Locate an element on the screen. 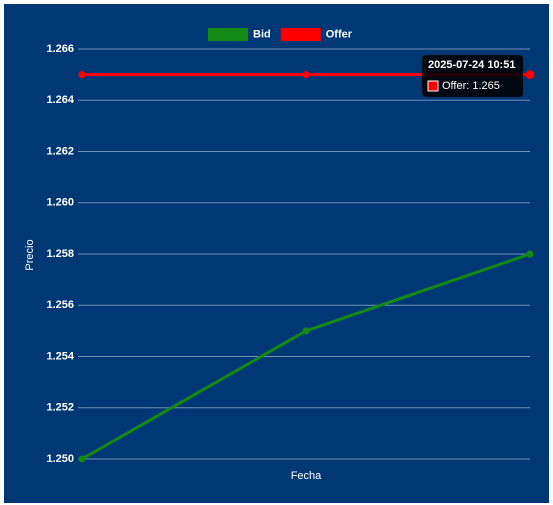 This screenshot has height=505, width=553. y-tick-label: 1.262 is located at coordinates (60, 151).